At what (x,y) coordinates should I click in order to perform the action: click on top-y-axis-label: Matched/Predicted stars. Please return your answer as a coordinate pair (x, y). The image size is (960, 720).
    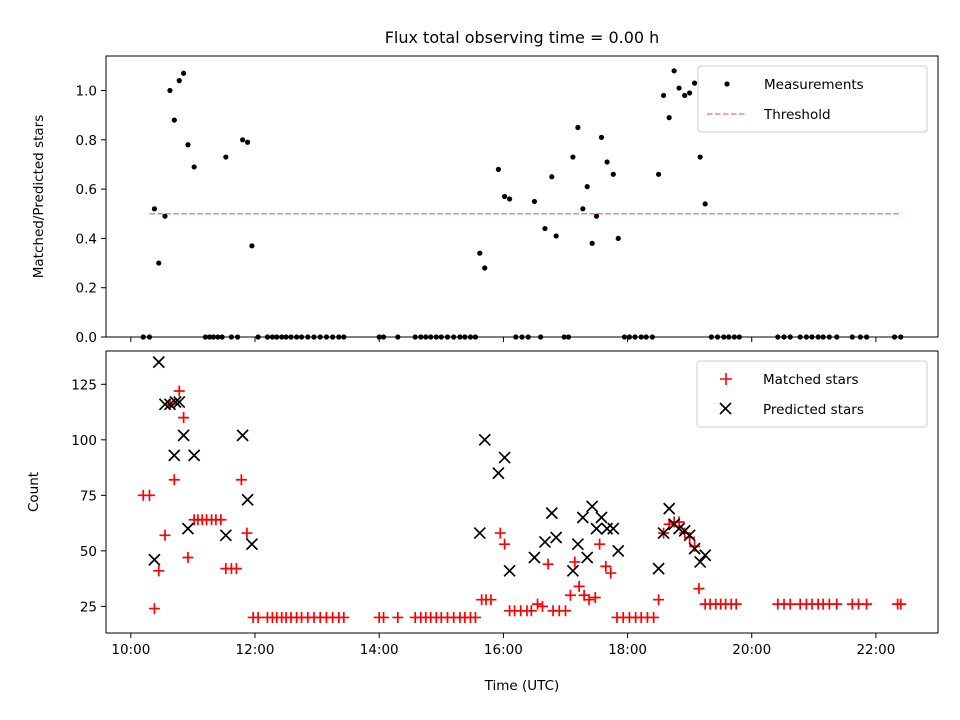
    Looking at the image, I should click on (39, 196).